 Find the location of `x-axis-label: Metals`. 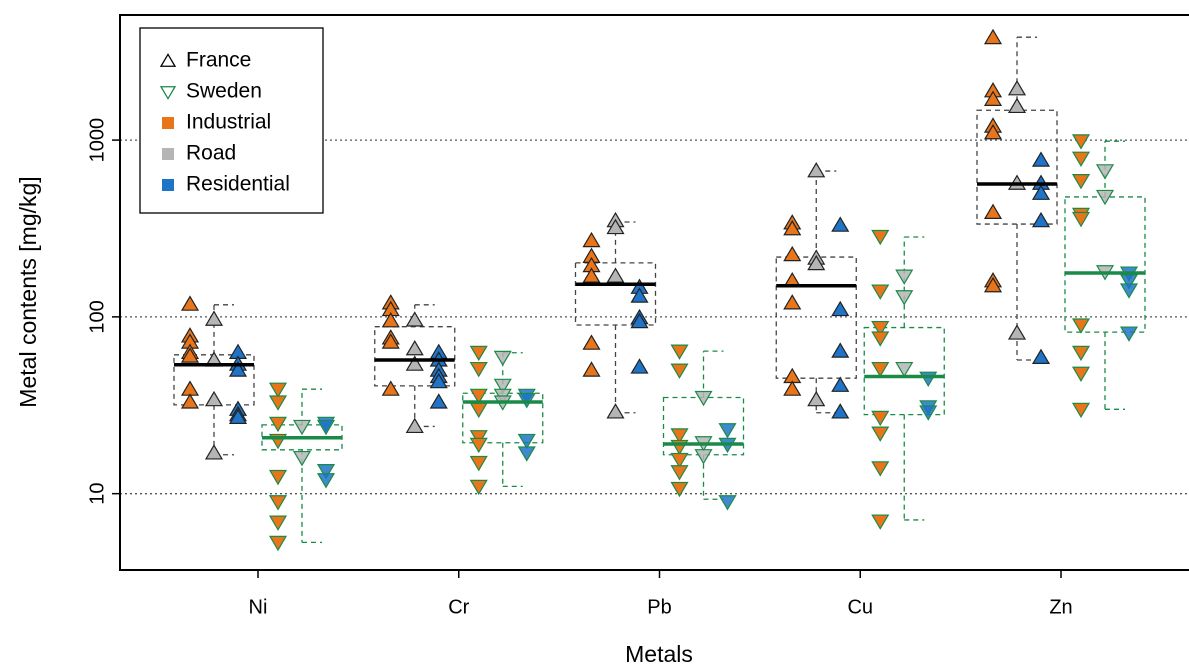

x-axis-label: Metals is located at coordinates (659, 654).